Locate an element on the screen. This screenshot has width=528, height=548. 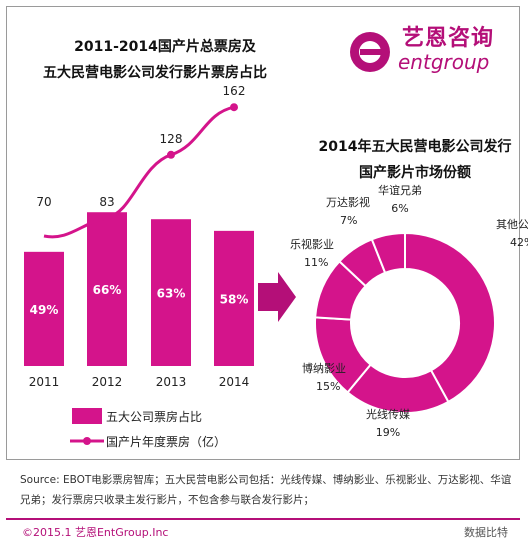
logo-subtext: entgroup is located at coordinates (444, 62).